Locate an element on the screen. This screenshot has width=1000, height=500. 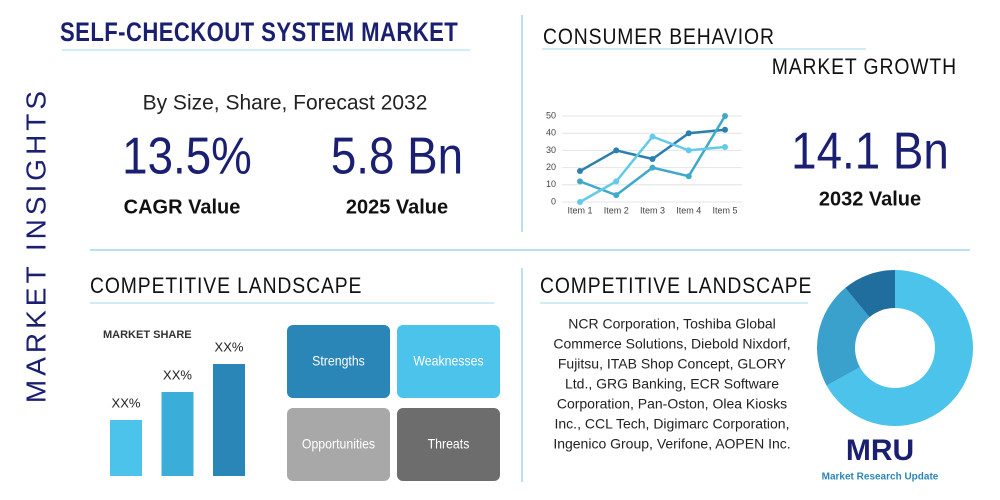
logo-text: Market Research Update is located at coordinates (880, 477).